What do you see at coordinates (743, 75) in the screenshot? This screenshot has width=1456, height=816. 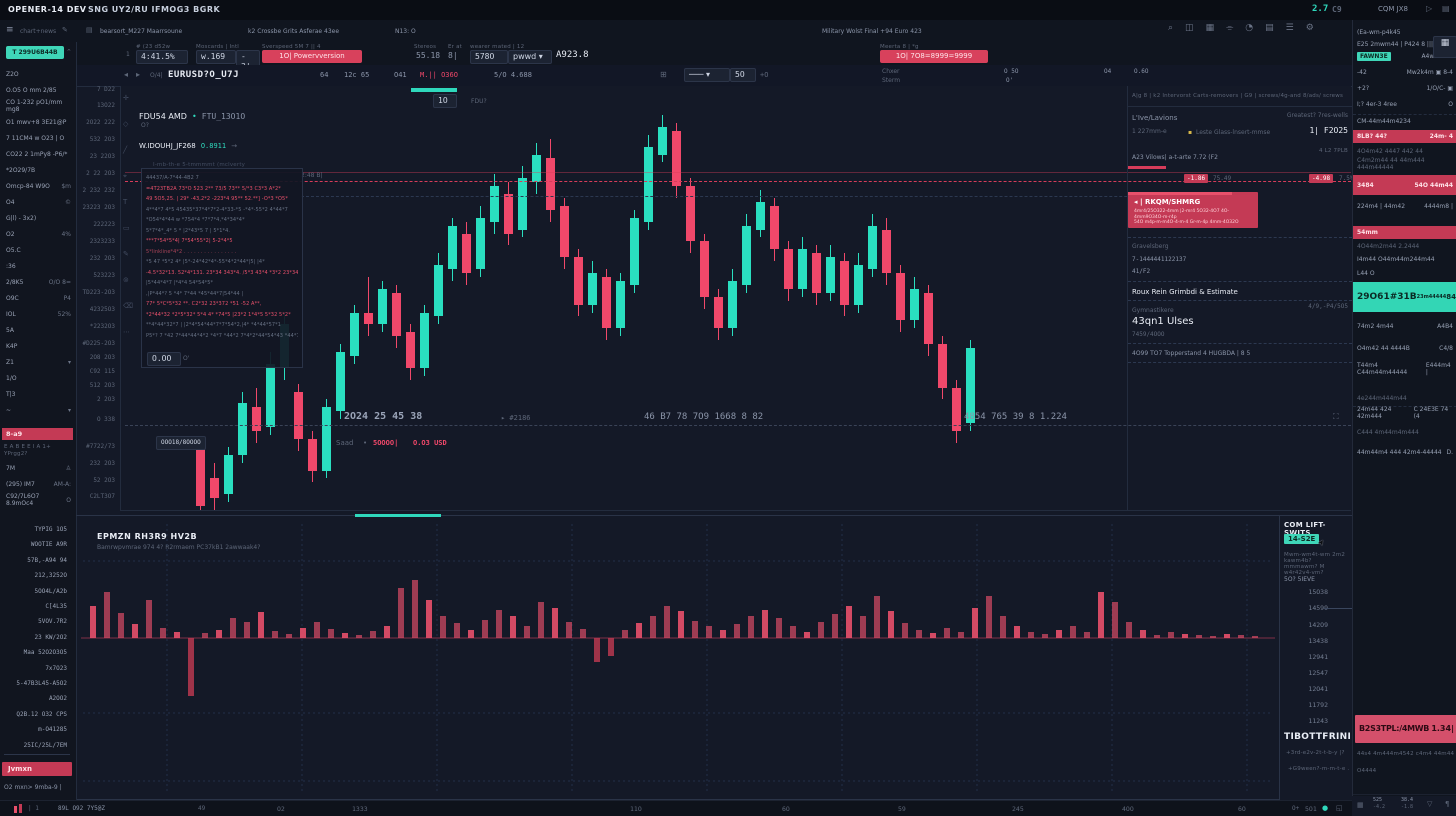 I see `count-box: 5O` at bounding box center [743, 75].